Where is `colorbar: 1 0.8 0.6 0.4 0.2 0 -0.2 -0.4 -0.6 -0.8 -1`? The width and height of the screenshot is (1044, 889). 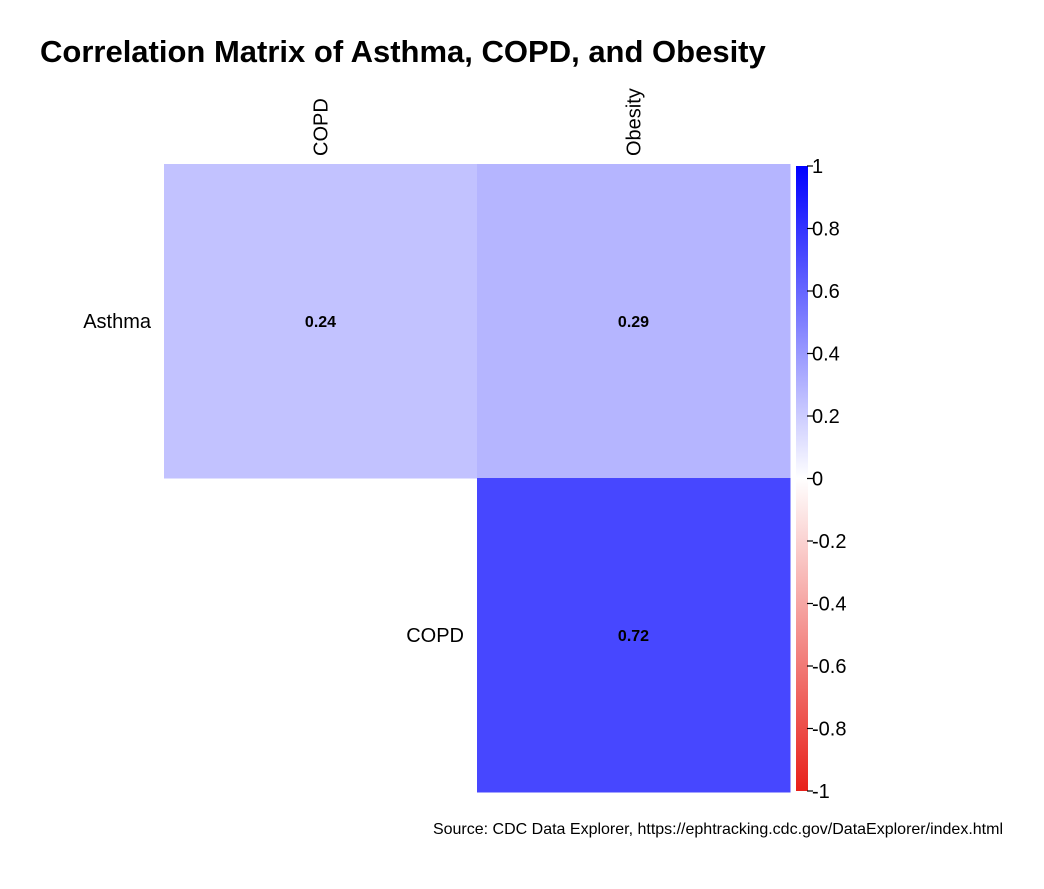
colorbar: 1 0.8 0.6 0.4 0.2 0 -0.2 -0.4 -0.6 -0.8 -1 is located at coordinates (821, 479).